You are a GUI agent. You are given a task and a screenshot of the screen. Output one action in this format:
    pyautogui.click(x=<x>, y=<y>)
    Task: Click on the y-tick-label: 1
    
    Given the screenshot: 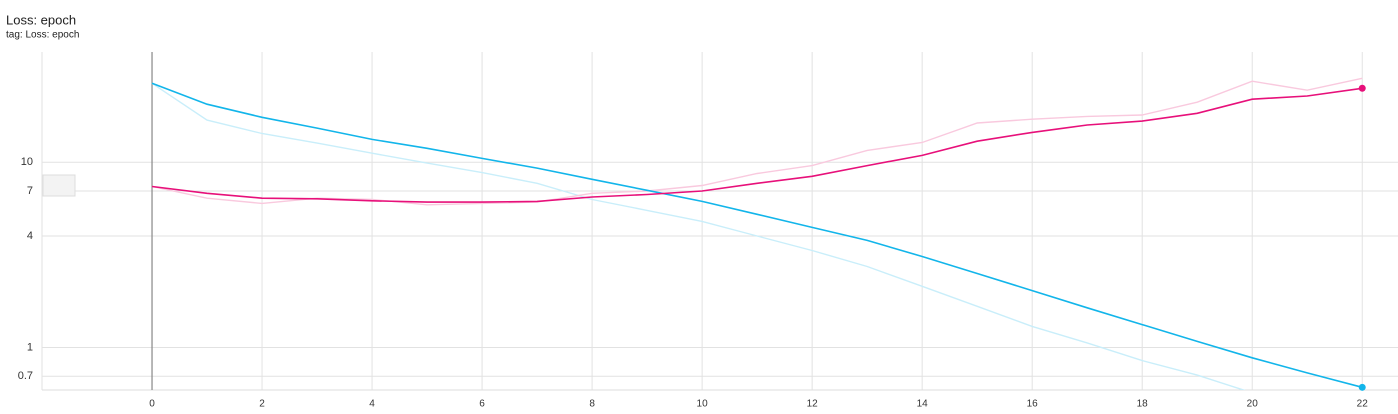 What is the action you would take?
    pyautogui.click(x=30, y=347)
    